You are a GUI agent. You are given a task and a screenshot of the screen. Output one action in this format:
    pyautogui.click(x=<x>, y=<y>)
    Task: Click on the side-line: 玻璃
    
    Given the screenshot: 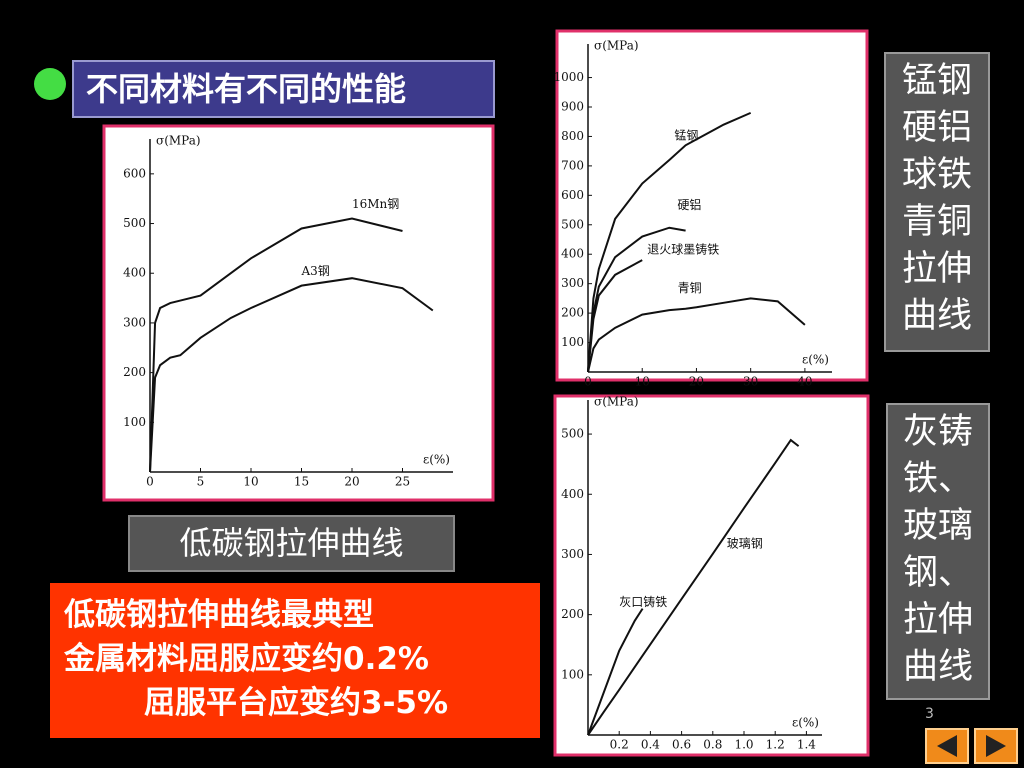 What is the action you would take?
    pyautogui.click(x=937, y=526)
    